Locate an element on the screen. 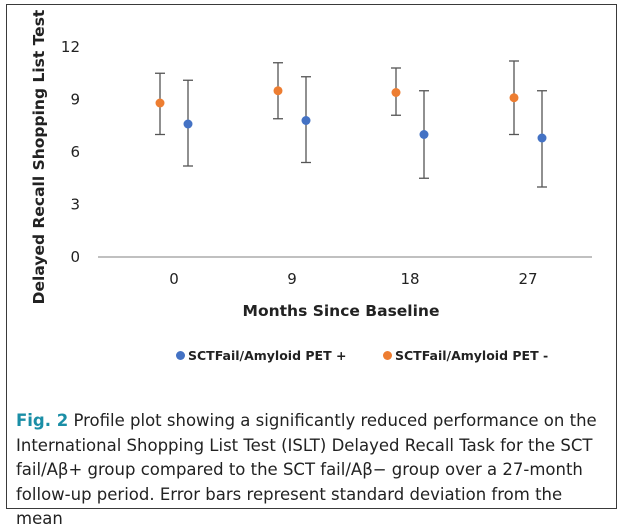 The image size is (625, 532). y-tick-label: 0 is located at coordinates (75, 257).